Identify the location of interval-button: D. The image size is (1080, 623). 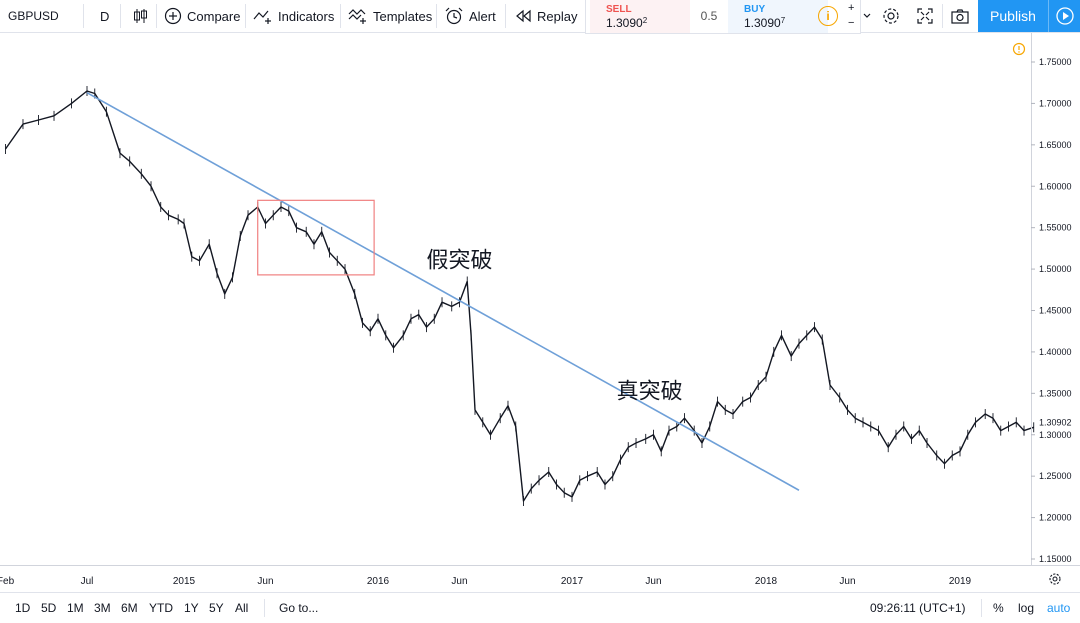
(104, 16).